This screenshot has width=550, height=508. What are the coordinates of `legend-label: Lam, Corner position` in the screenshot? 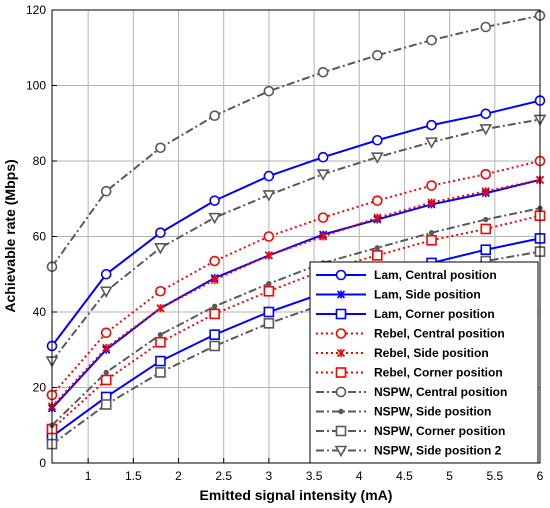 It's located at (434, 314).